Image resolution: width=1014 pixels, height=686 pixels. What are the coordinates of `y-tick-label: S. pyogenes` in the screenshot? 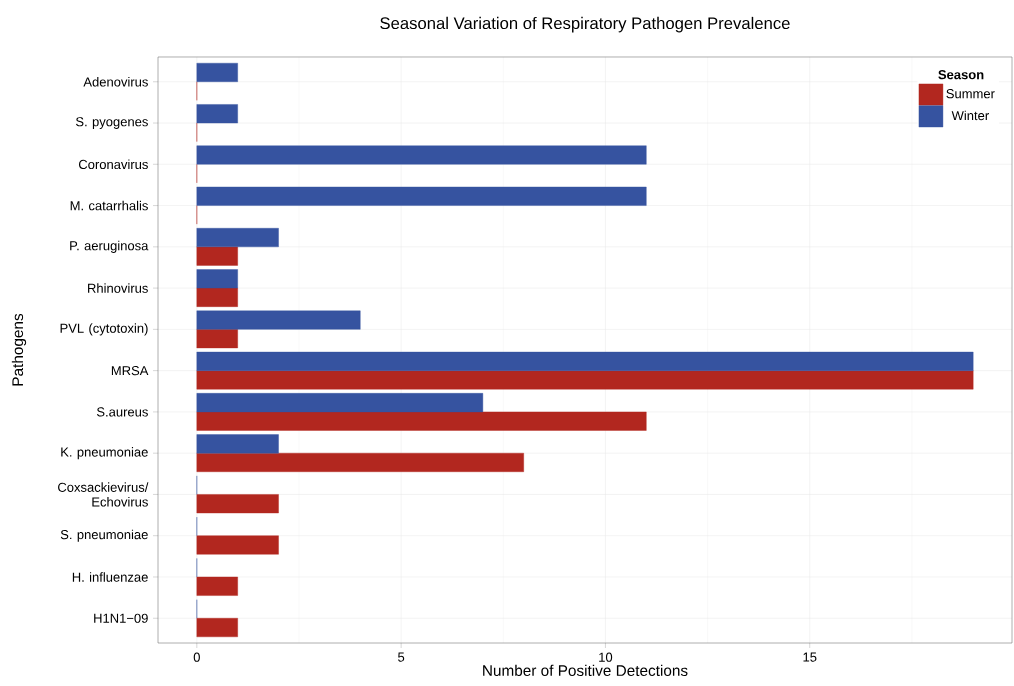 It's located at (111, 123).